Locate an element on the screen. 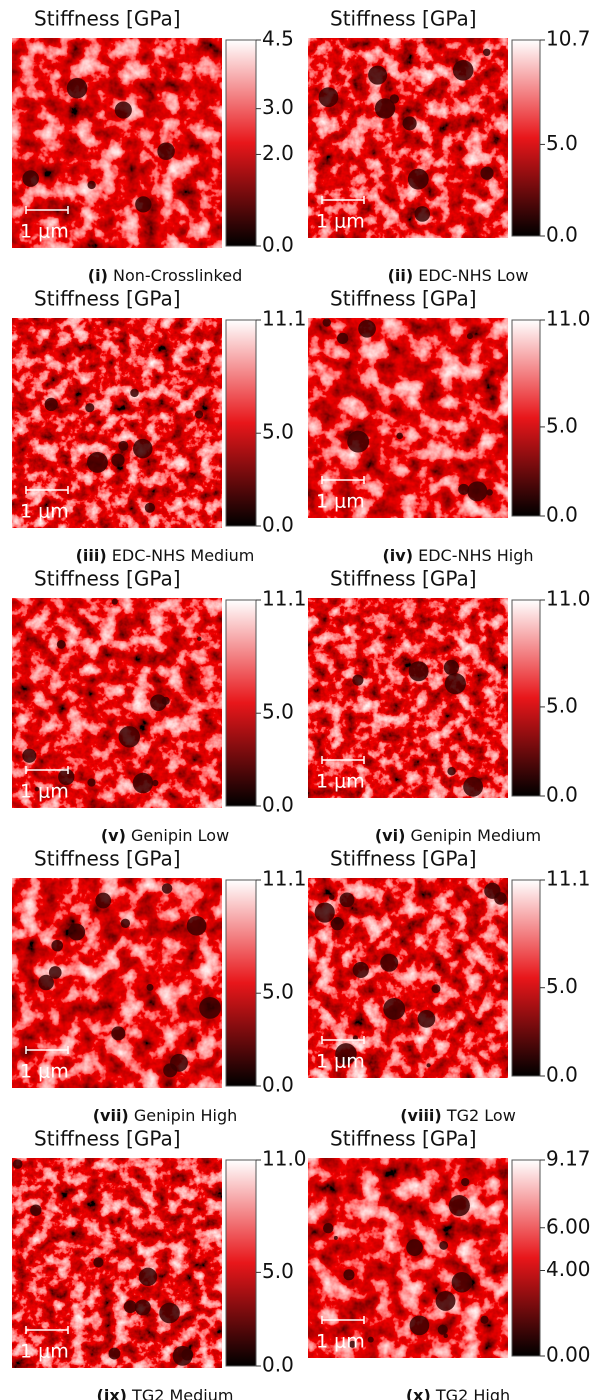 This screenshot has width=600, height=1400. caption: (v) Genipin Low is located at coordinates (165, 835).